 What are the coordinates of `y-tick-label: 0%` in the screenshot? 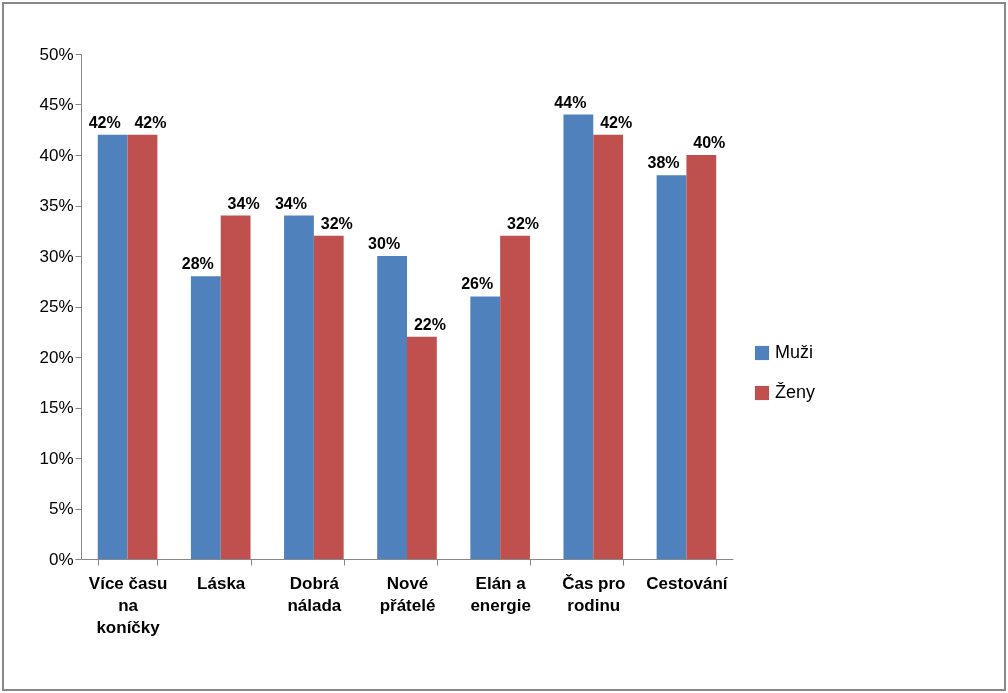 It's located at (61, 559).